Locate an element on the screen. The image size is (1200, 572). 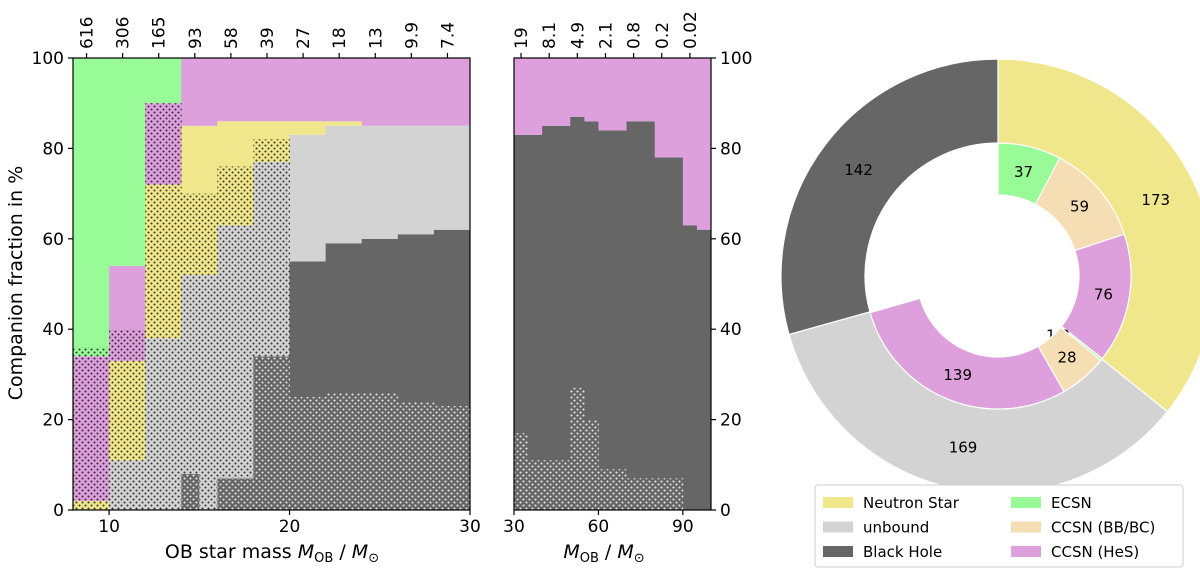
y-tick-label: 40 is located at coordinates (53, 330).